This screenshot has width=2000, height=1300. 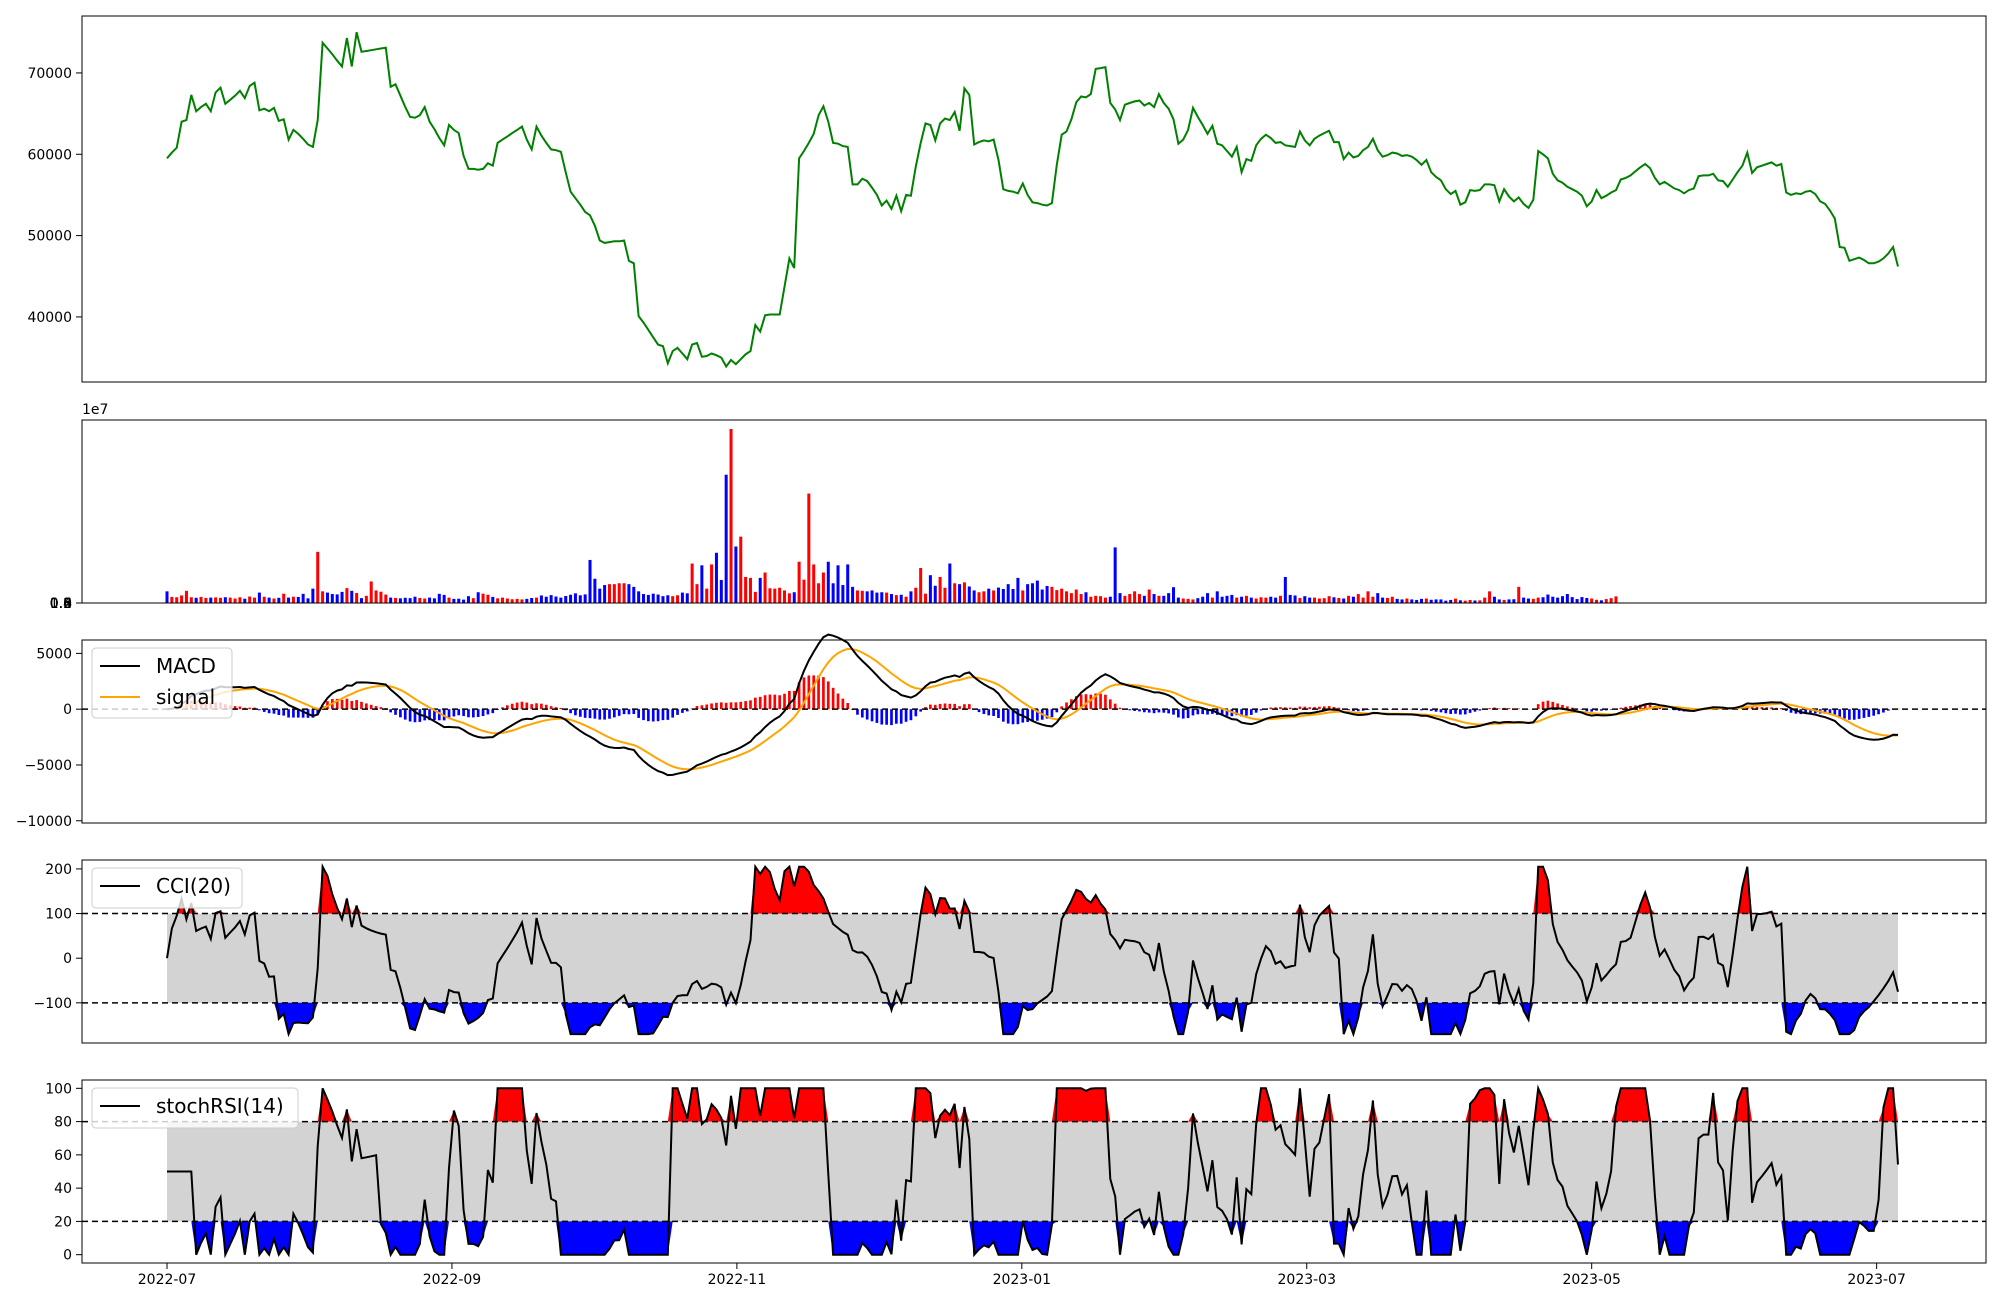 I want to click on volume-ytick-label: 0.2, so click(x=61, y=604).